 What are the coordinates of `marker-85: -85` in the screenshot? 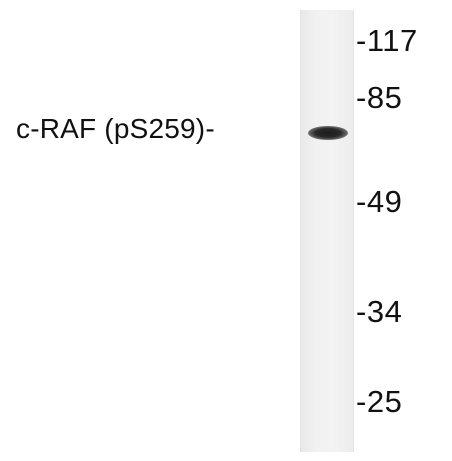 It's located at (379, 97).